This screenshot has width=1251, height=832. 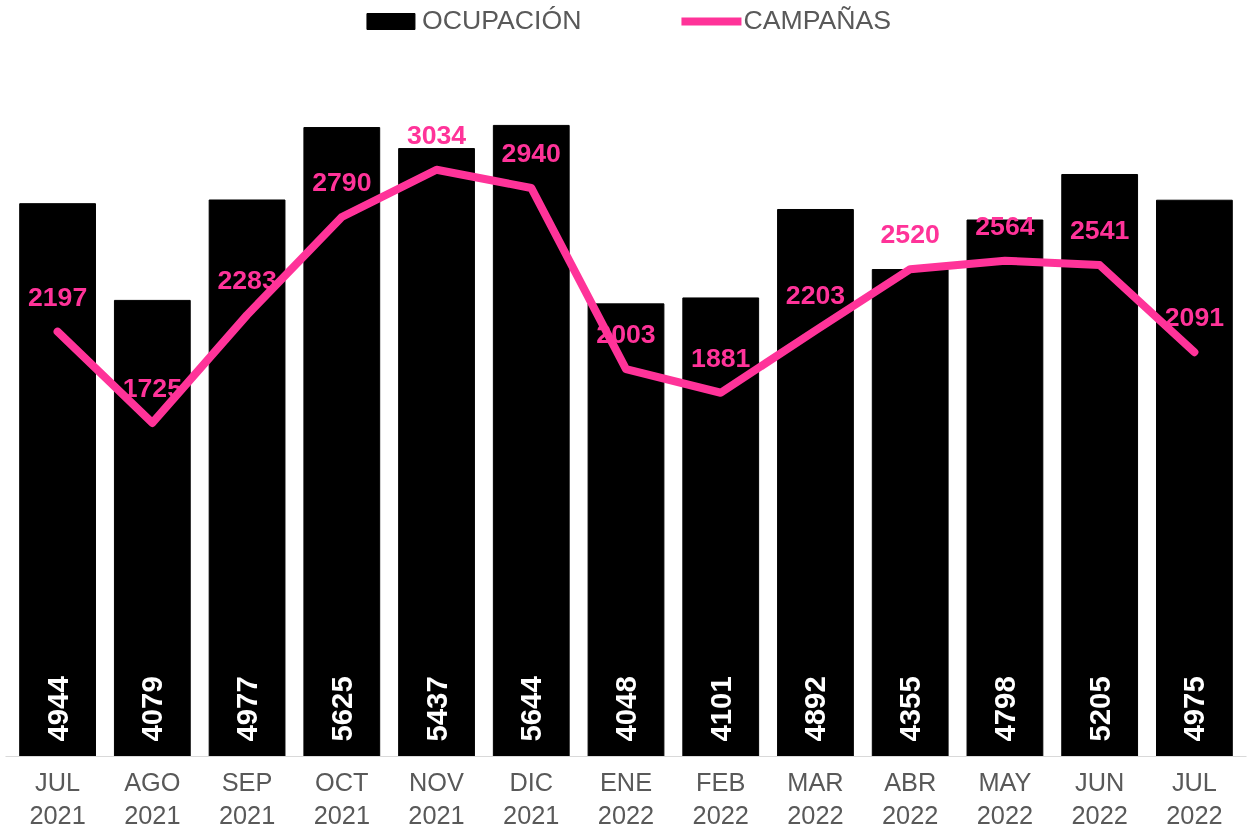 I want to click on x-tick-label: NOV 2021, so click(x=436, y=798).